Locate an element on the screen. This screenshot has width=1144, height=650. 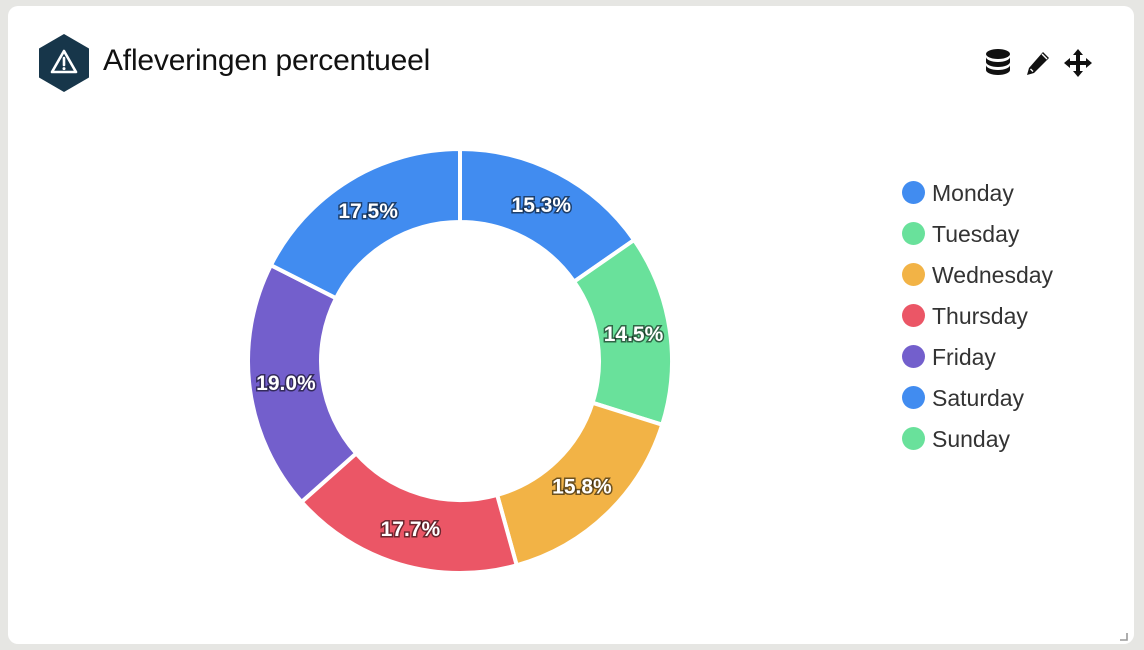
legend-item-thursday: Thursday is located at coordinates (1010, 316).